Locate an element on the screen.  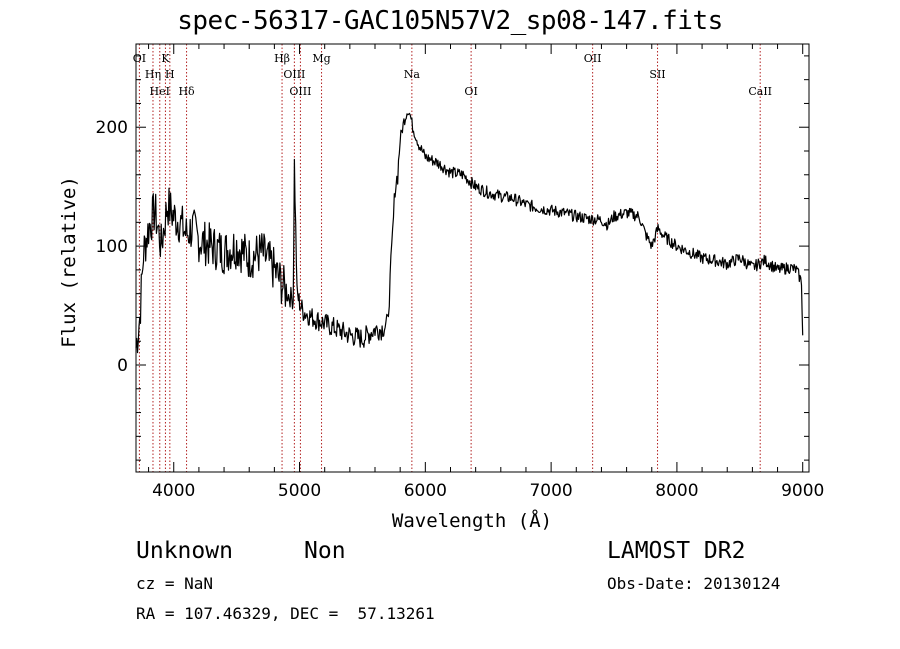
x-tick-label: 9000 is located at coordinates (802, 491).